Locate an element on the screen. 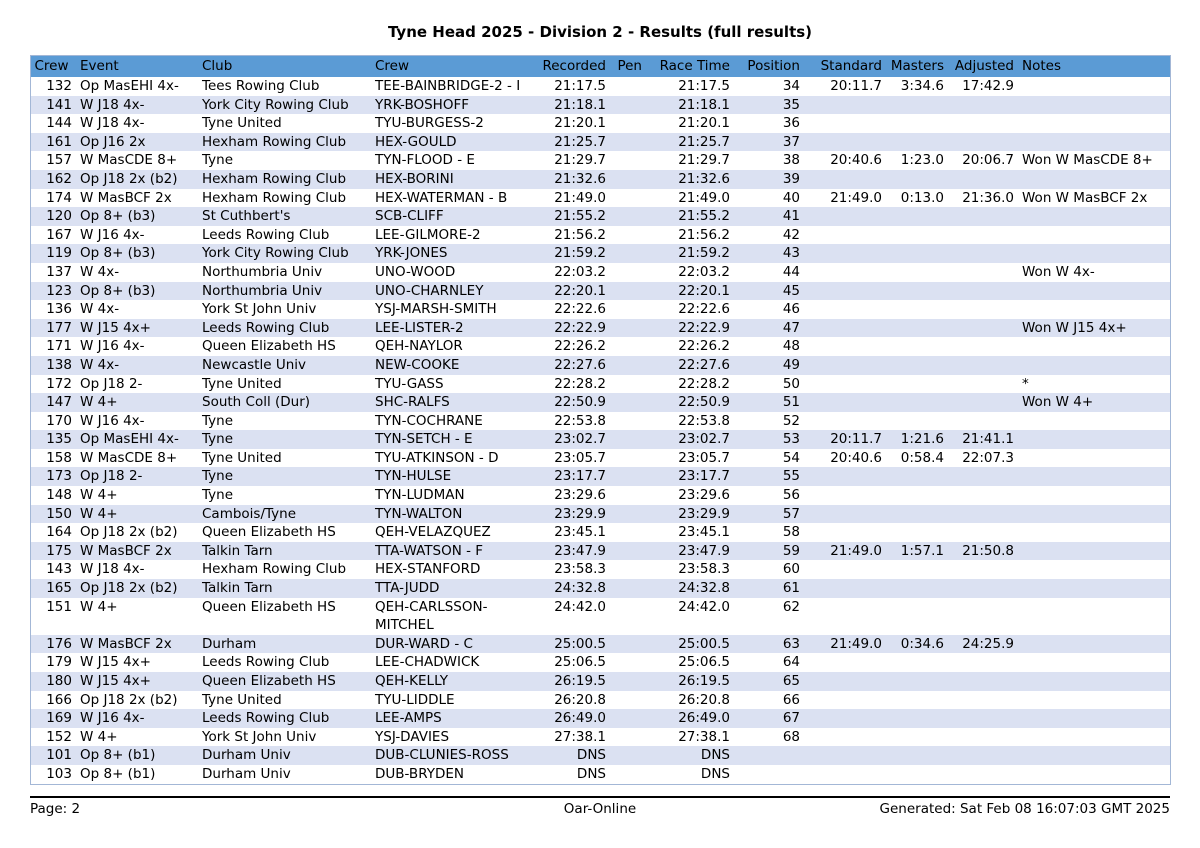 The width and height of the screenshot is (1200, 848). cell-event: W MasCDE 8+ is located at coordinates (129, 160).